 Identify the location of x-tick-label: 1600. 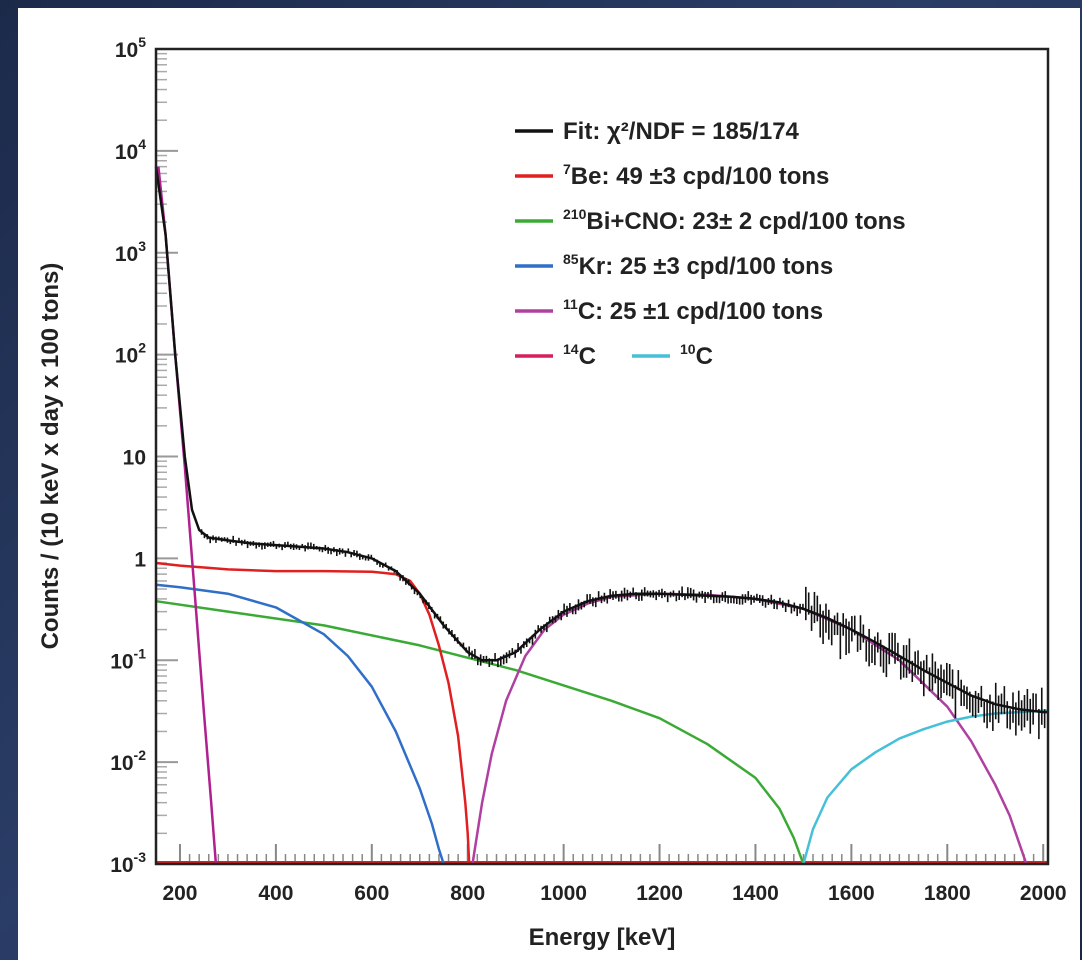
(851, 893).